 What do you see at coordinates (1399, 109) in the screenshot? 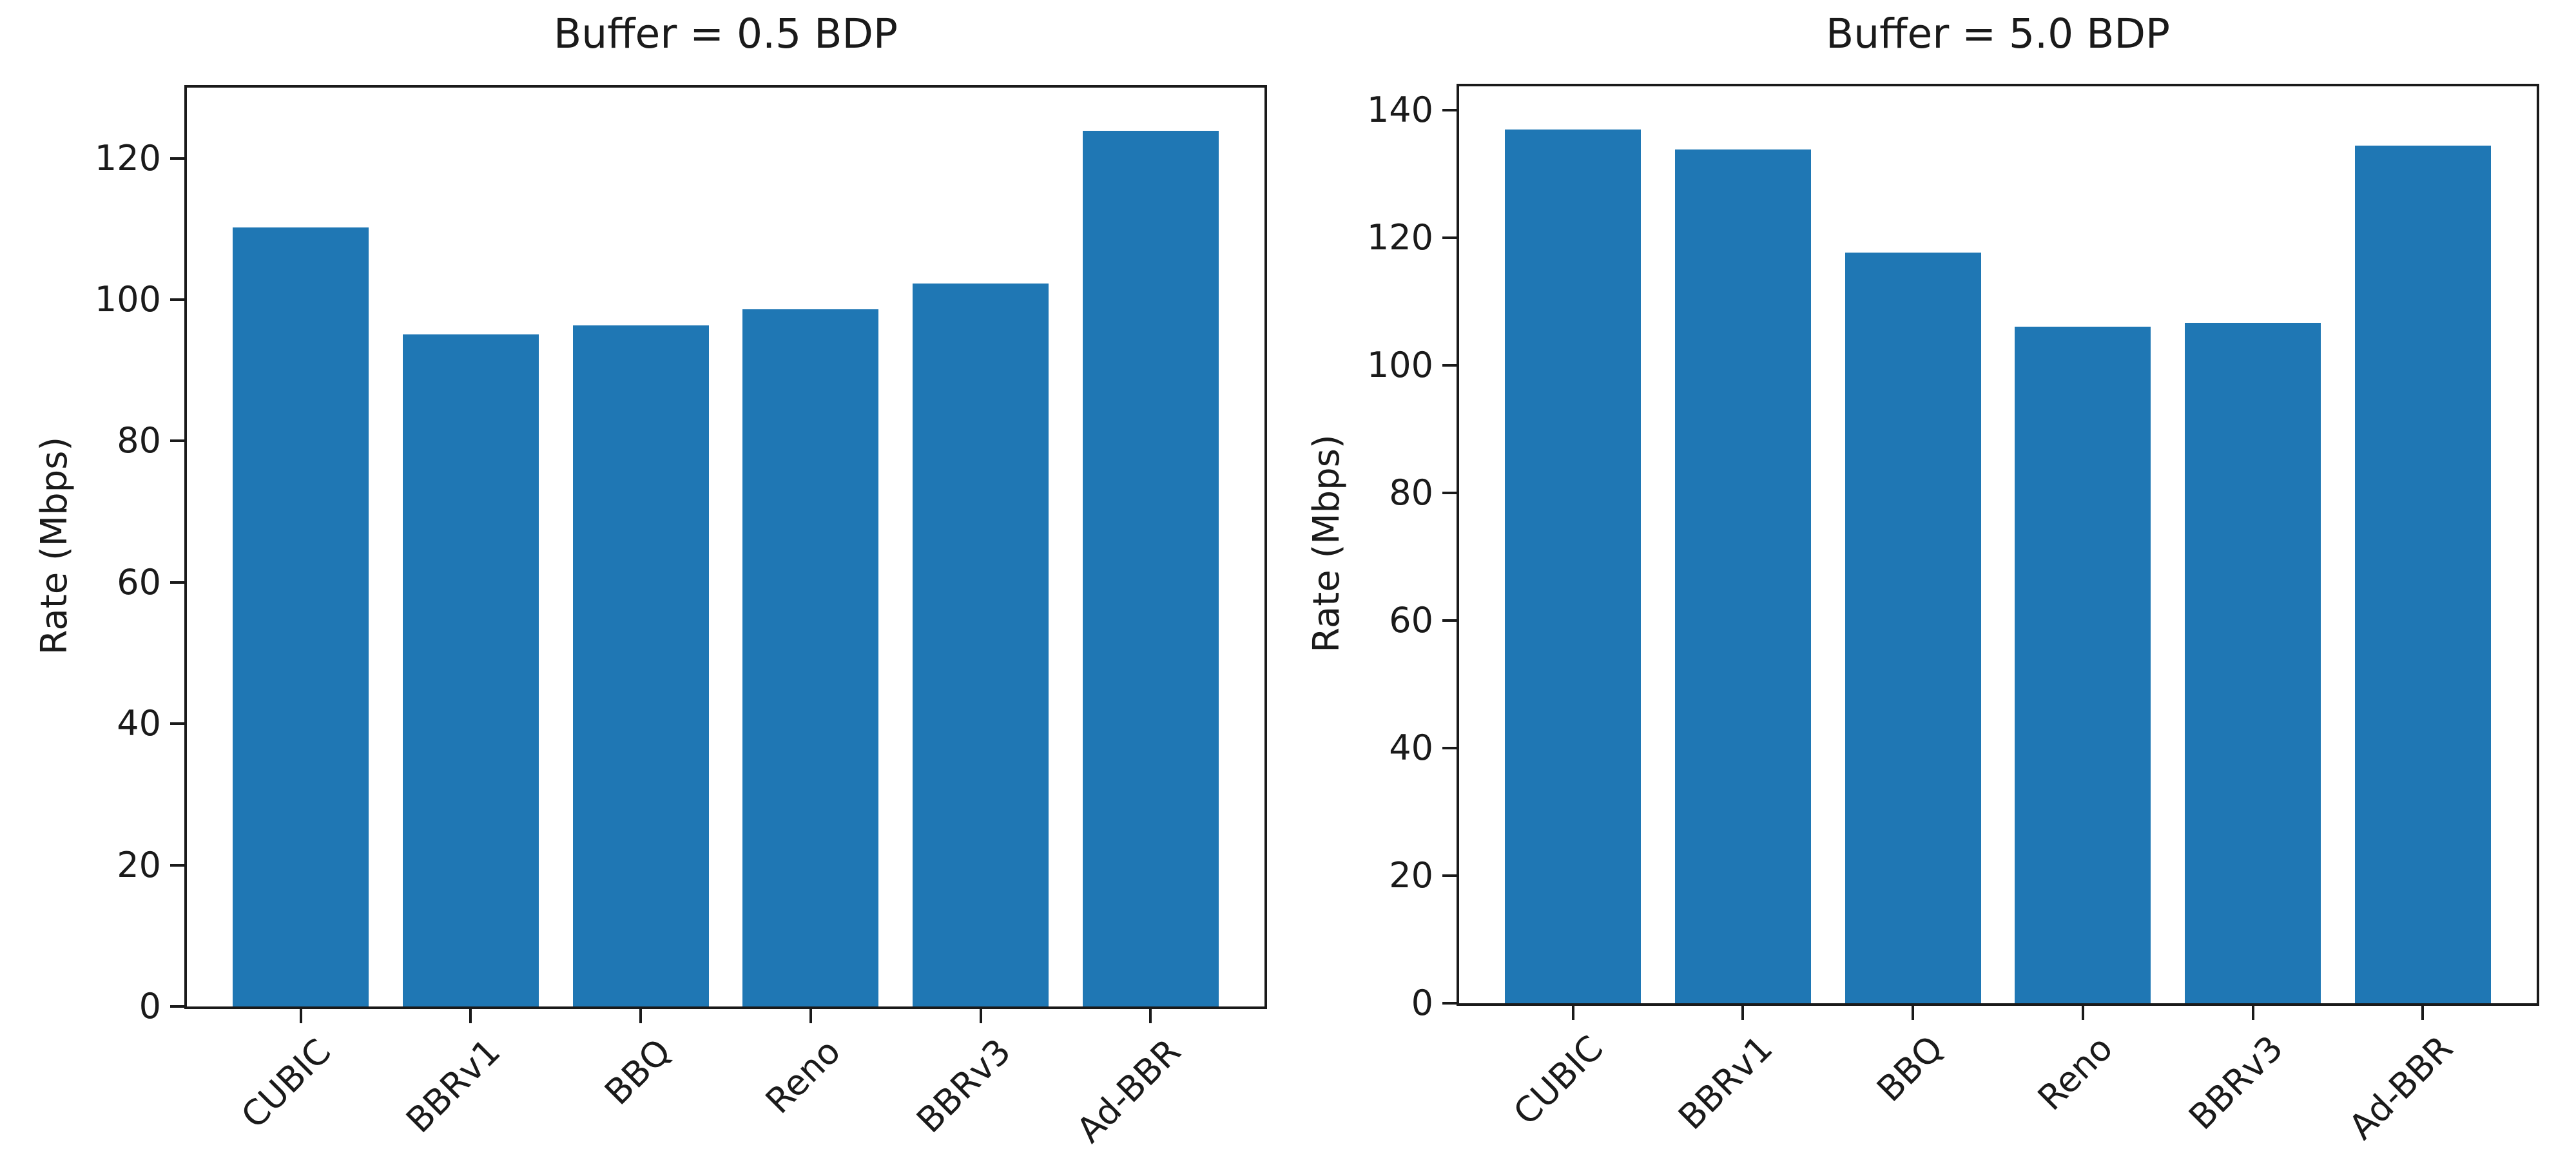
I see `y-tick-label: 140` at bounding box center [1399, 109].